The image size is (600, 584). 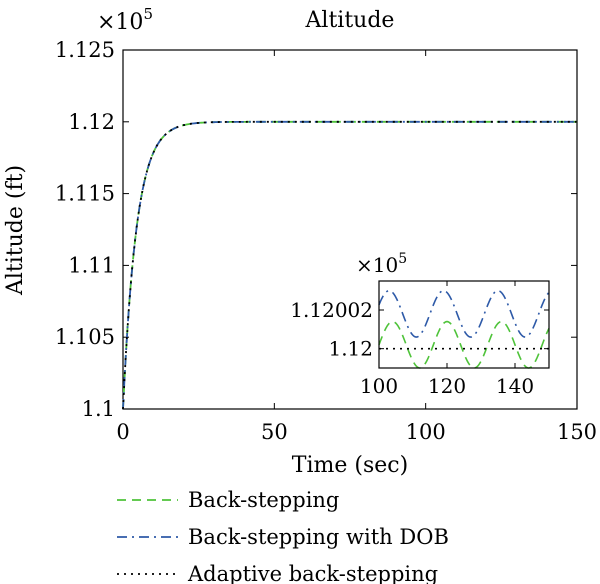 I want to click on x-tick-label: 0, so click(x=122, y=432).